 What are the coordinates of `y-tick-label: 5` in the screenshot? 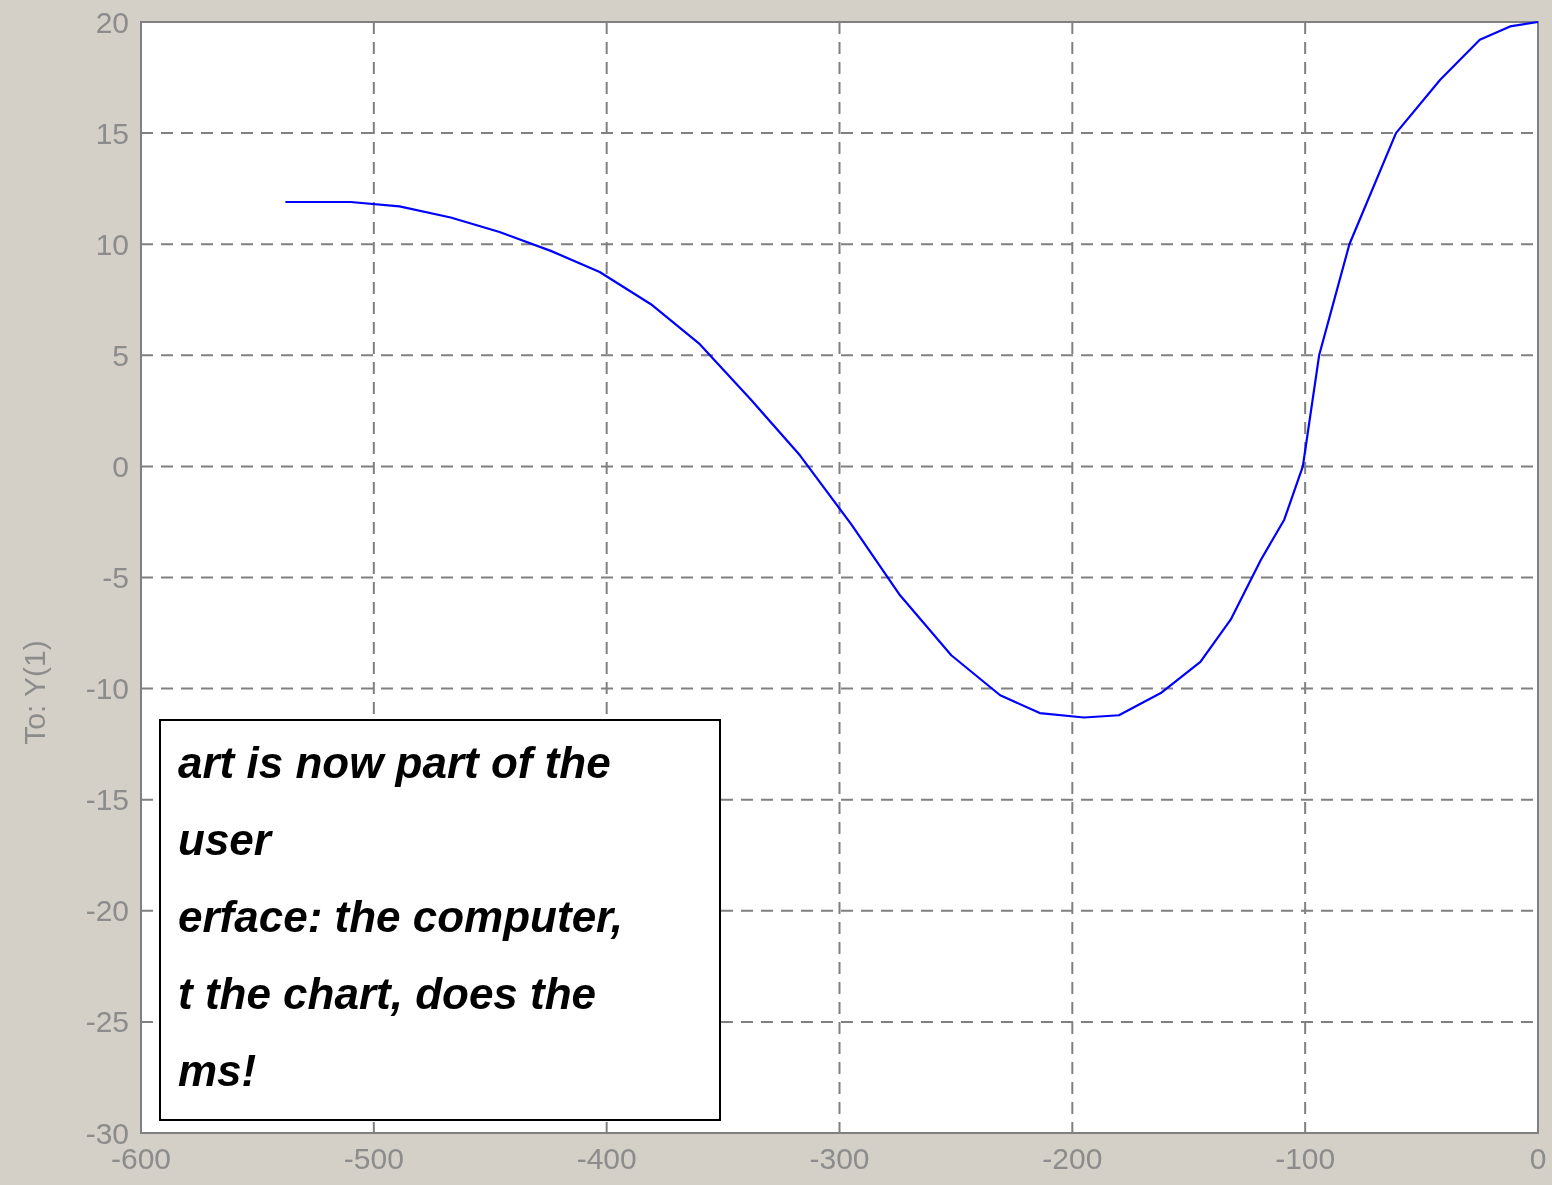 It's located at (120, 355).